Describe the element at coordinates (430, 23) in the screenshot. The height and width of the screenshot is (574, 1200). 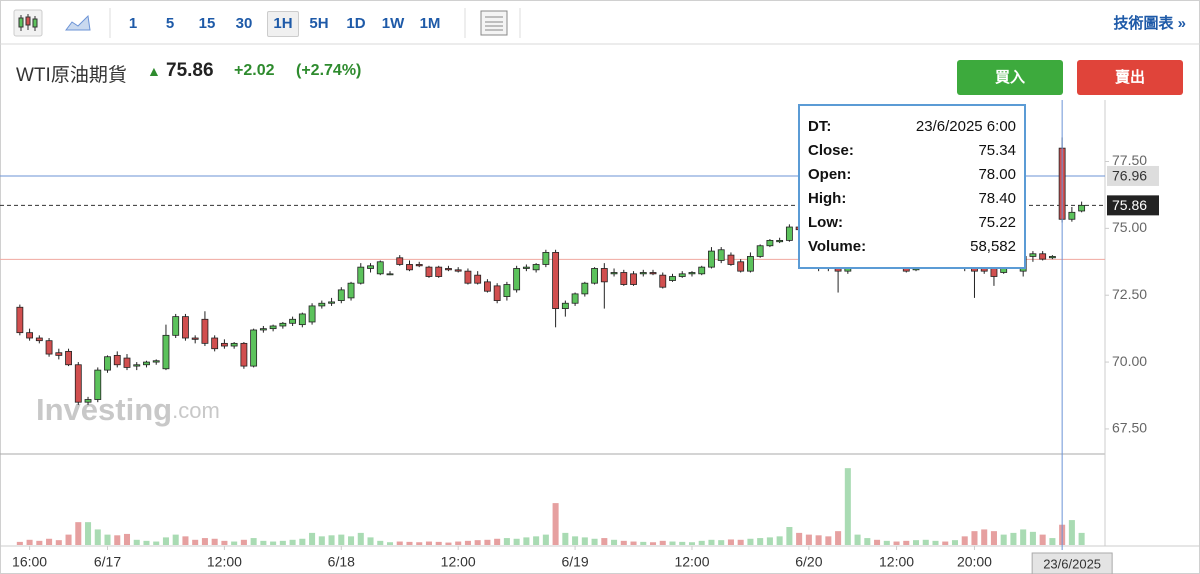
I see `interval-button: 1M` at that location.